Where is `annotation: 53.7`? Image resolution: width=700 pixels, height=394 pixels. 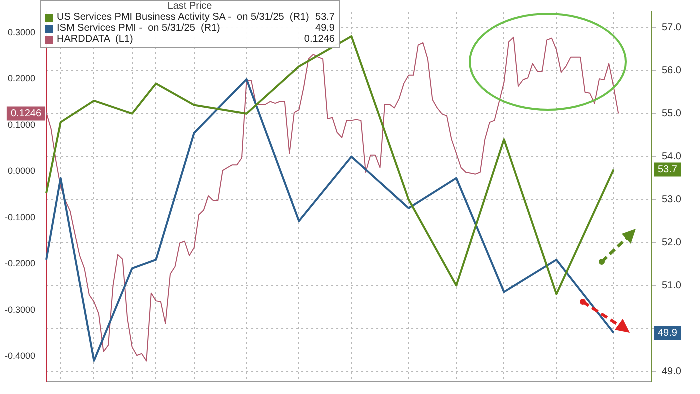
annotation: 53.7 is located at coordinates (325, 17).